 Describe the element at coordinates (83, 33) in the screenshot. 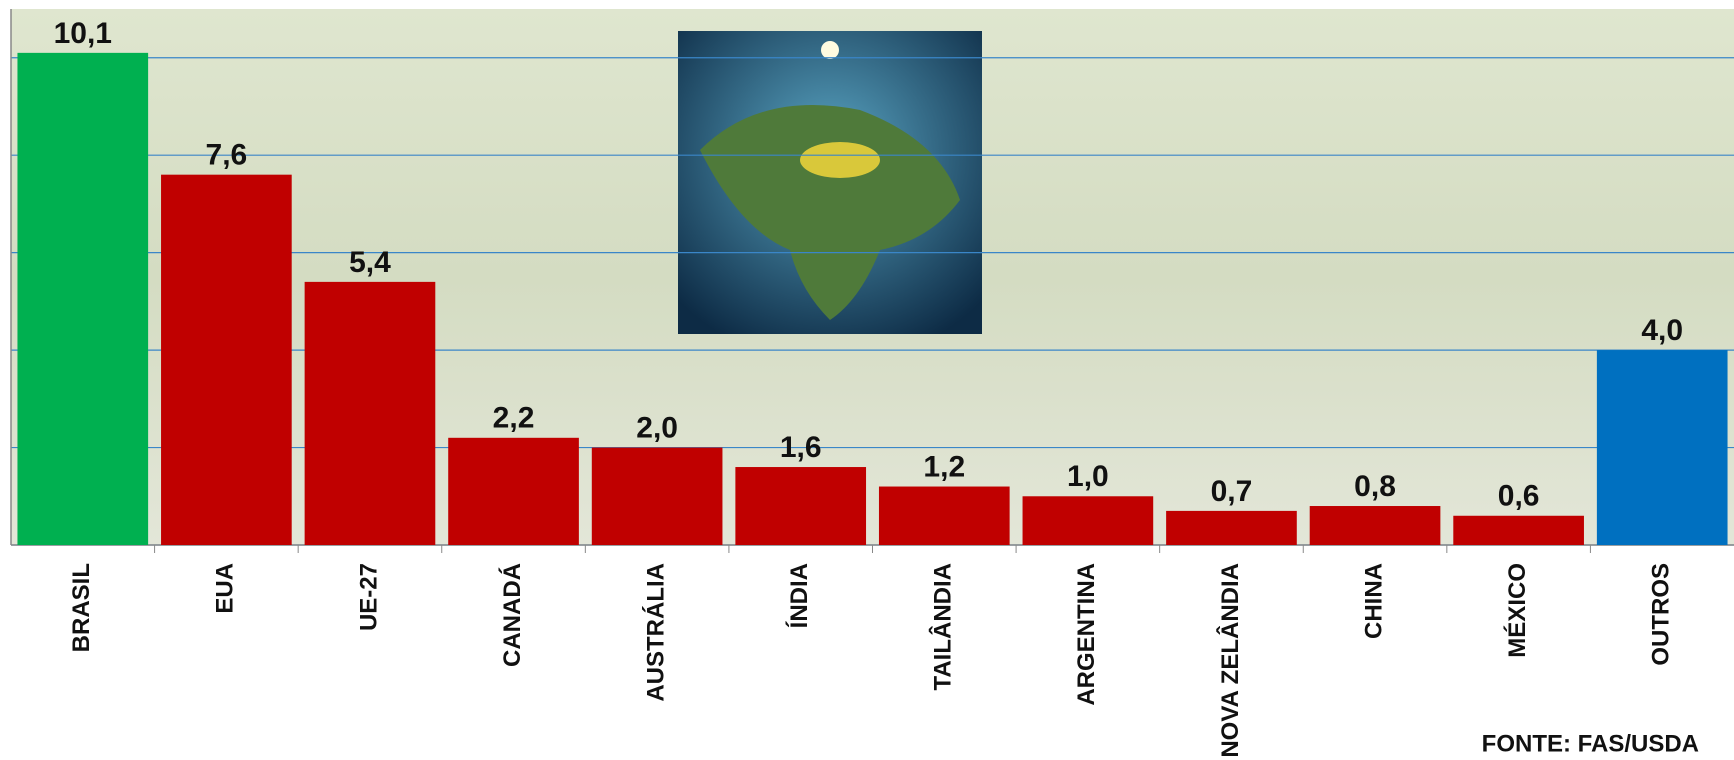

I see `value-label: 10,1` at that location.